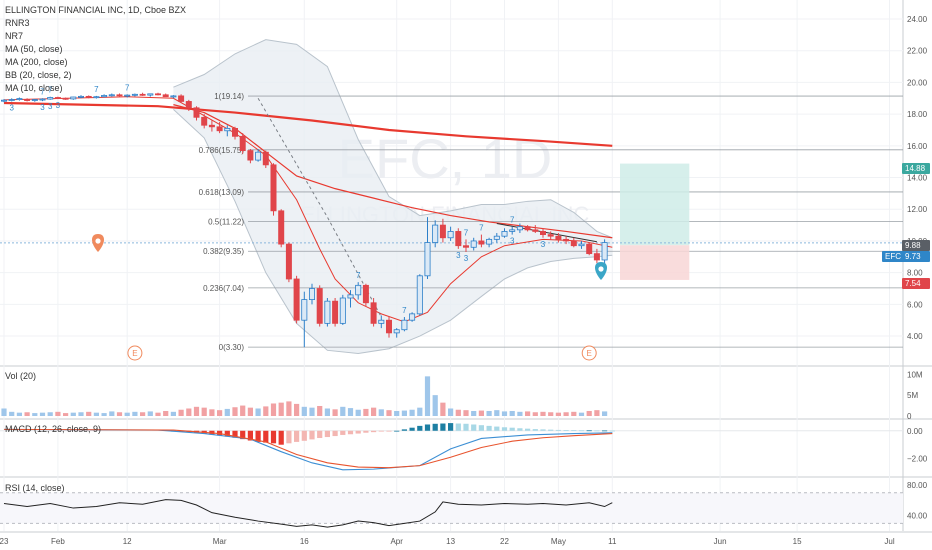 The width and height of the screenshot is (932, 550). What do you see at coordinates (34, 49) in the screenshot?
I see `study-ma-50: MA (50, close)` at bounding box center [34, 49].